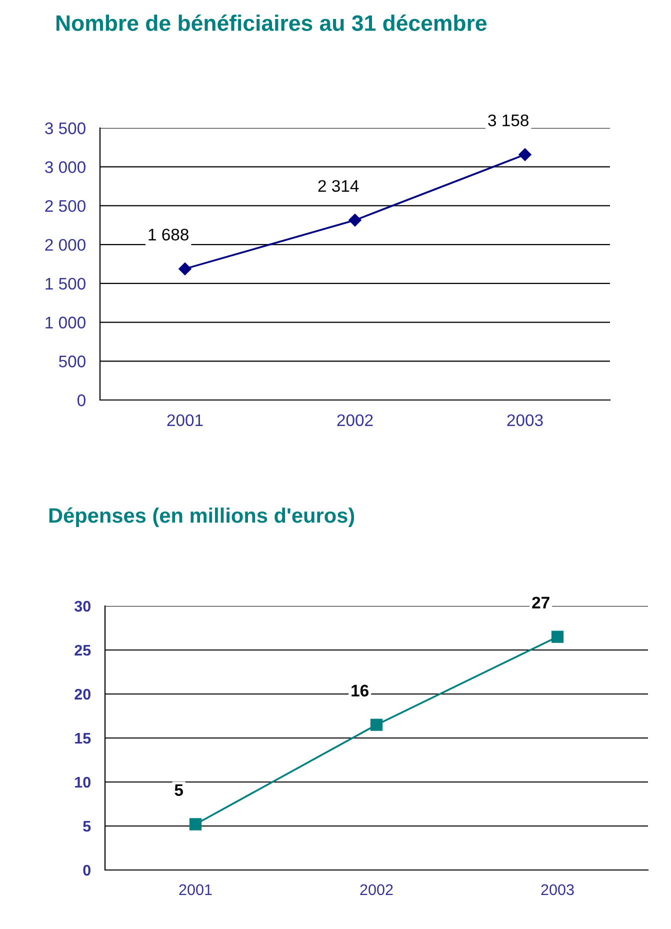 This screenshot has width=671, height=929. What do you see at coordinates (168, 234) in the screenshot?
I see `data-label: 1 688` at bounding box center [168, 234].